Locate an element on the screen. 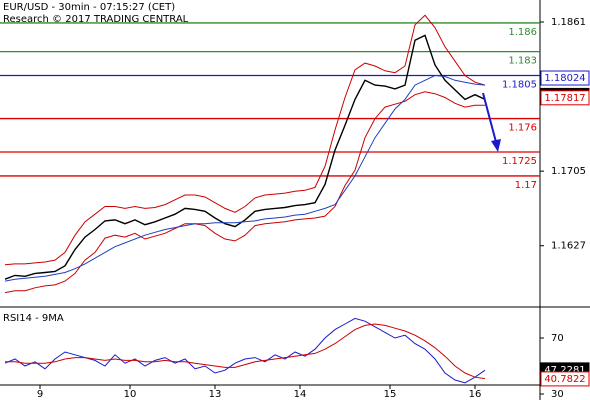  y-tick-label: 70 is located at coordinates (557, 338).